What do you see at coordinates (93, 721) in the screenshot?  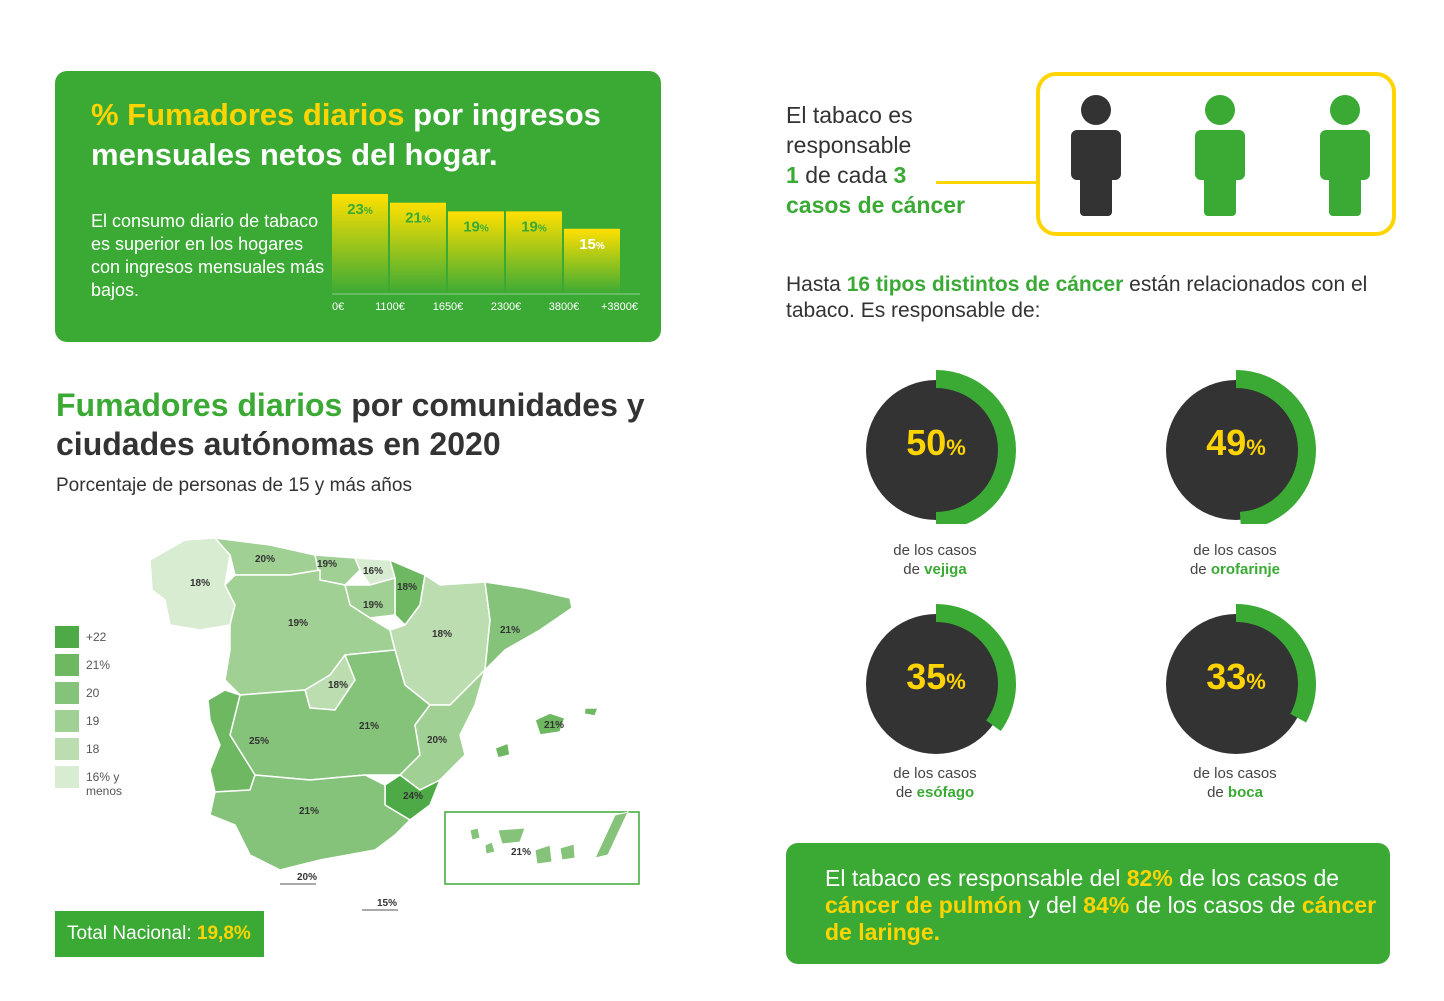 I see `legend-label: 19` at bounding box center [93, 721].